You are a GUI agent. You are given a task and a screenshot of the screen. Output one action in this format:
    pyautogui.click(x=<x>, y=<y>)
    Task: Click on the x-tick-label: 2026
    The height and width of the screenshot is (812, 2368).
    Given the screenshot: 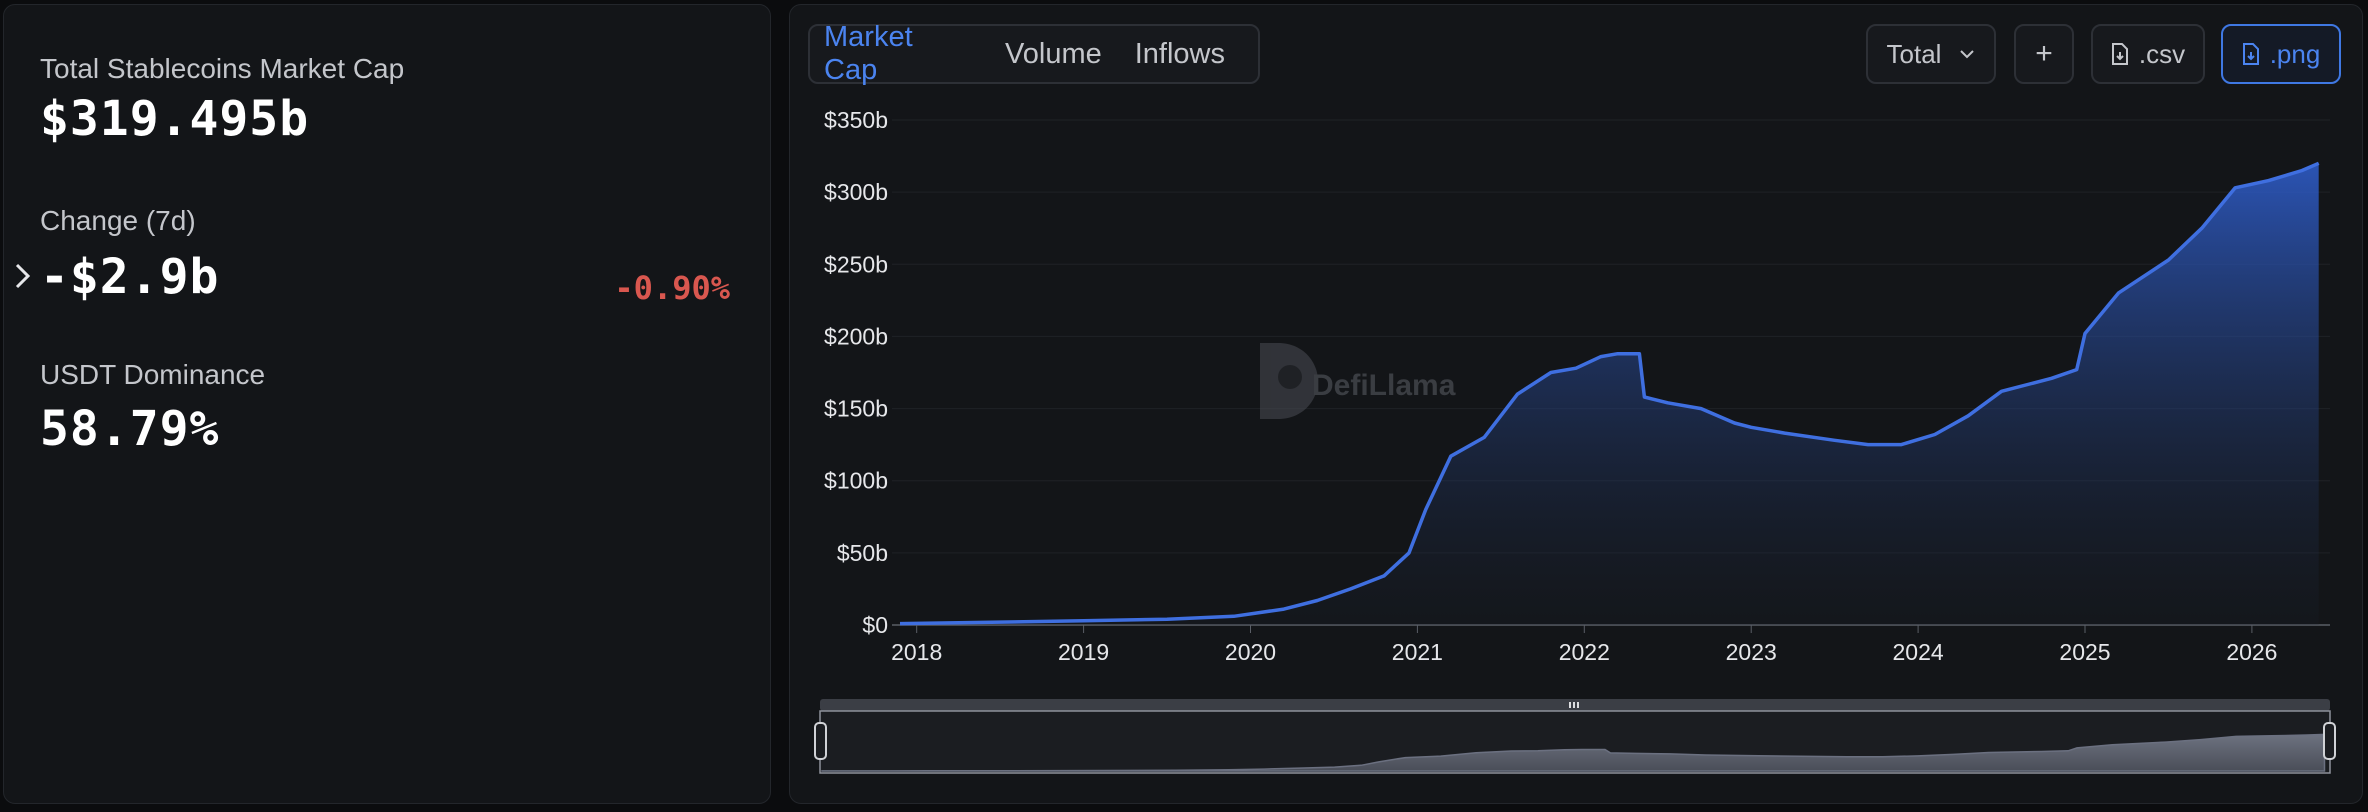 What is the action you would take?
    pyautogui.click(x=2251, y=652)
    